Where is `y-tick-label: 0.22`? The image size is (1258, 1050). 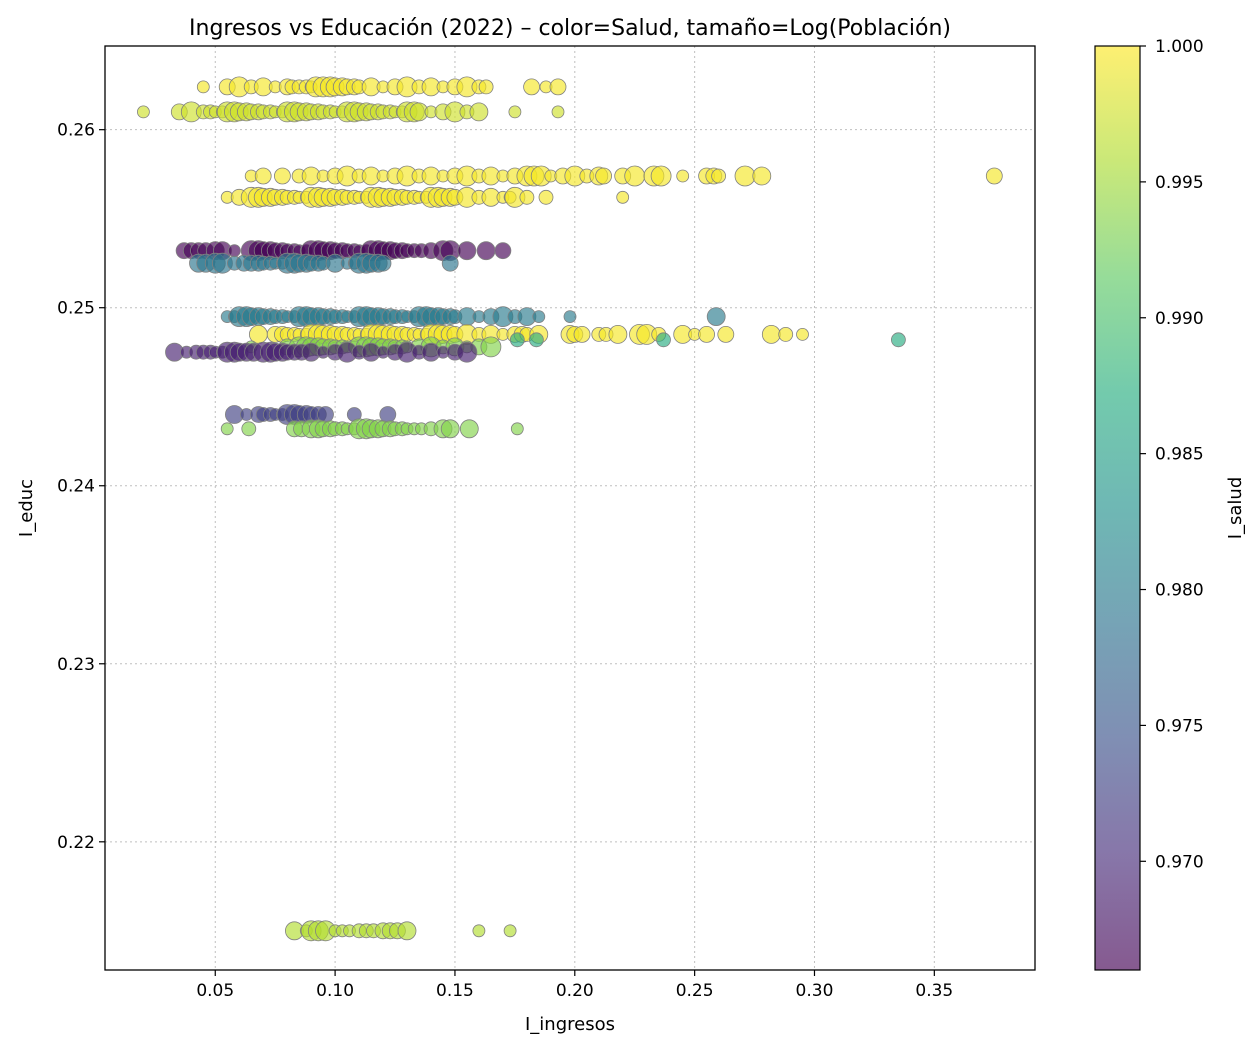
y-tick-label: 0.22 is located at coordinates (76, 843).